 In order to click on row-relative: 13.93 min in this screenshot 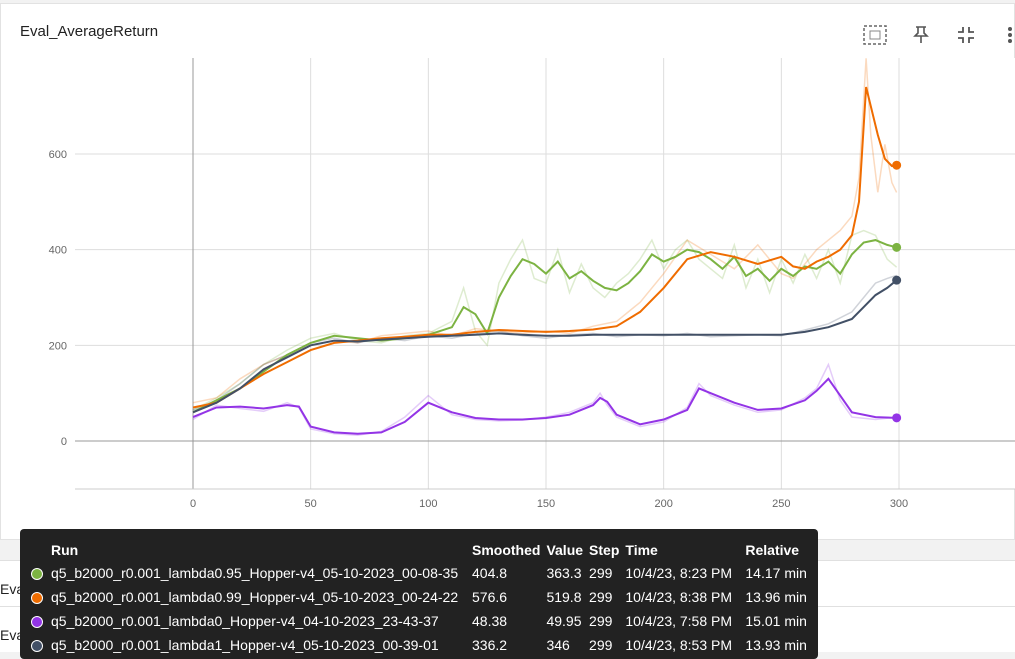, I will do `click(776, 645)`.